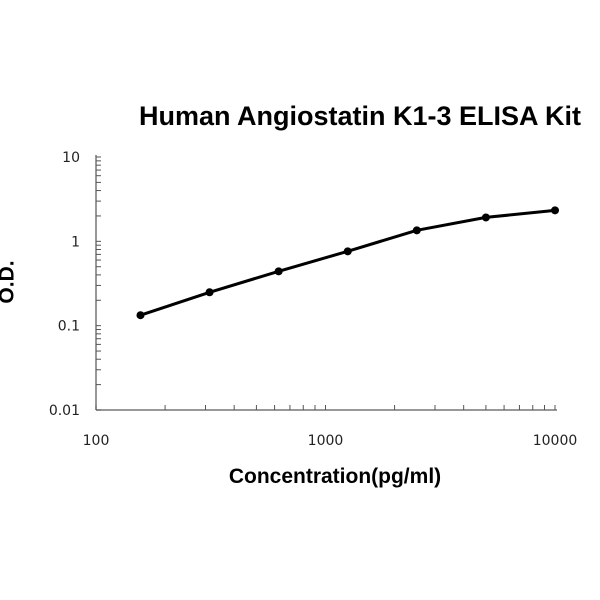 The width and height of the screenshot is (600, 600). What do you see at coordinates (71, 158) in the screenshot?
I see `y-tick-label: 10` at bounding box center [71, 158].